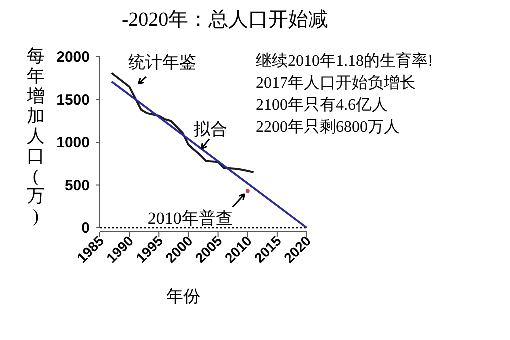  Describe the element at coordinates (36, 136) in the screenshot. I see `text: 每年增加人口(万)` at that location.